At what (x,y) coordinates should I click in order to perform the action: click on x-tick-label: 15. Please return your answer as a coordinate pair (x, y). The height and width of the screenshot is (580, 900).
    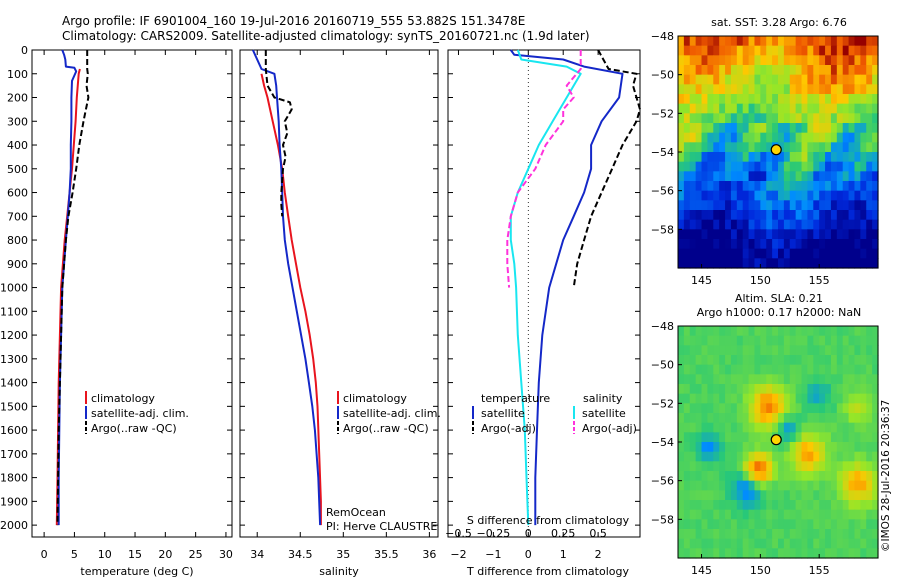
    Looking at the image, I should click on (135, 554).